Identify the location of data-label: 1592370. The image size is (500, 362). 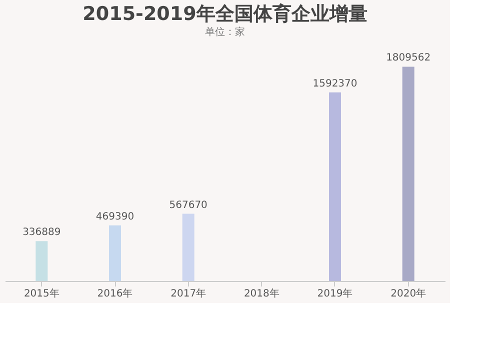
(335, 84).